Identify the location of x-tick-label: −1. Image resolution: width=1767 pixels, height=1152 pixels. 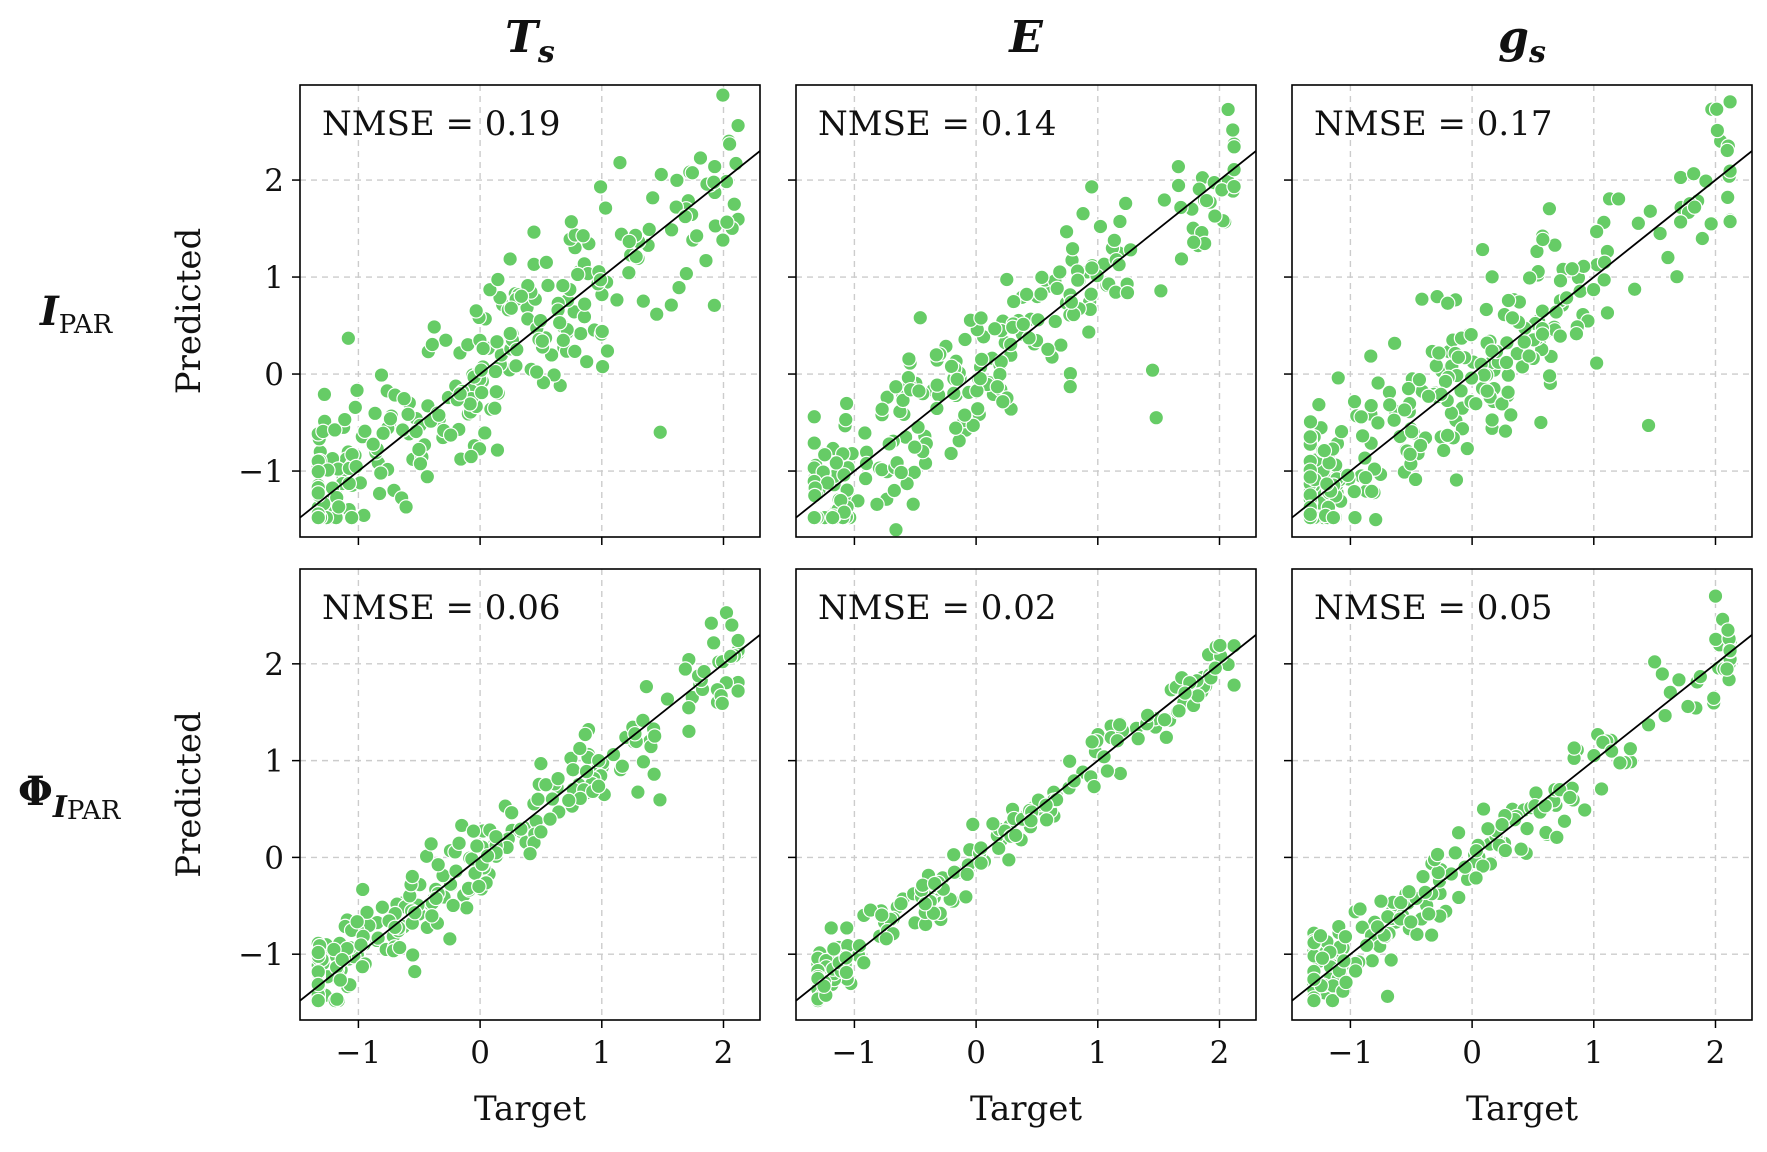
(855, 1053).